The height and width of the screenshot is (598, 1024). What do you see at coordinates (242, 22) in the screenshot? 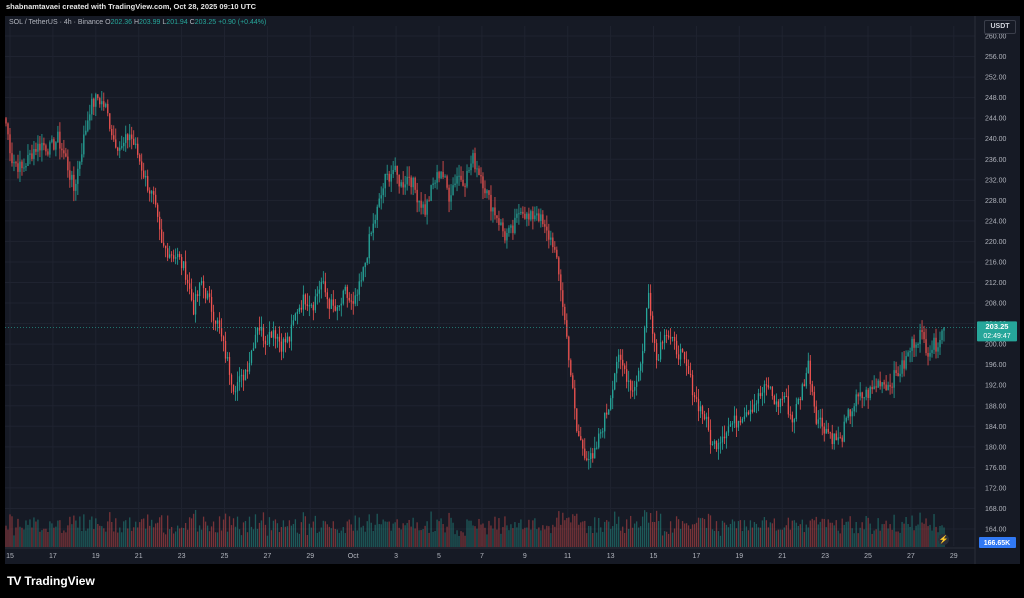
I see `legend-change: +0.90 (+0.44%)` at bounding box center [242, 22].